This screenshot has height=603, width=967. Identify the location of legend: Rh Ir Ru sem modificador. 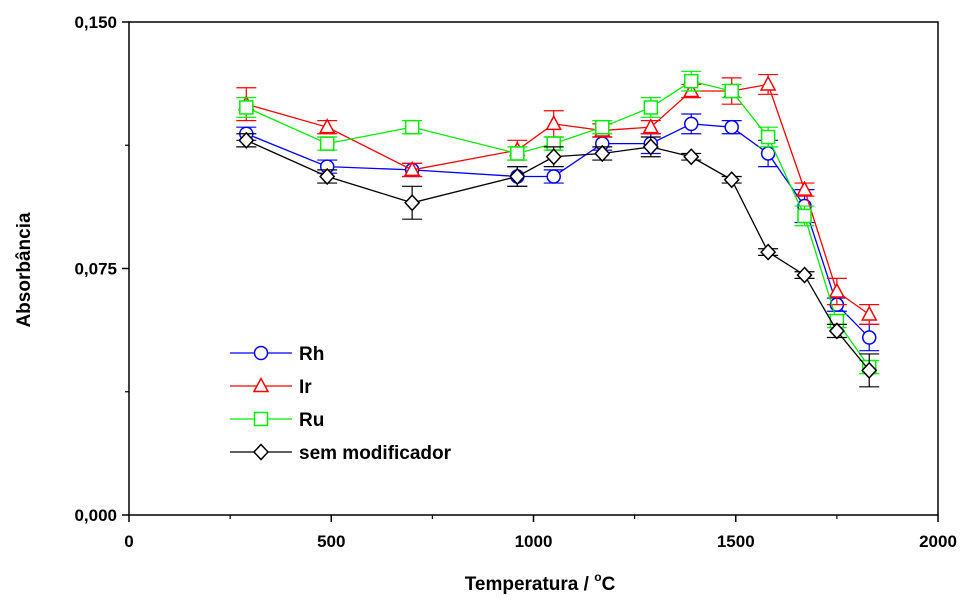
(341, 404).